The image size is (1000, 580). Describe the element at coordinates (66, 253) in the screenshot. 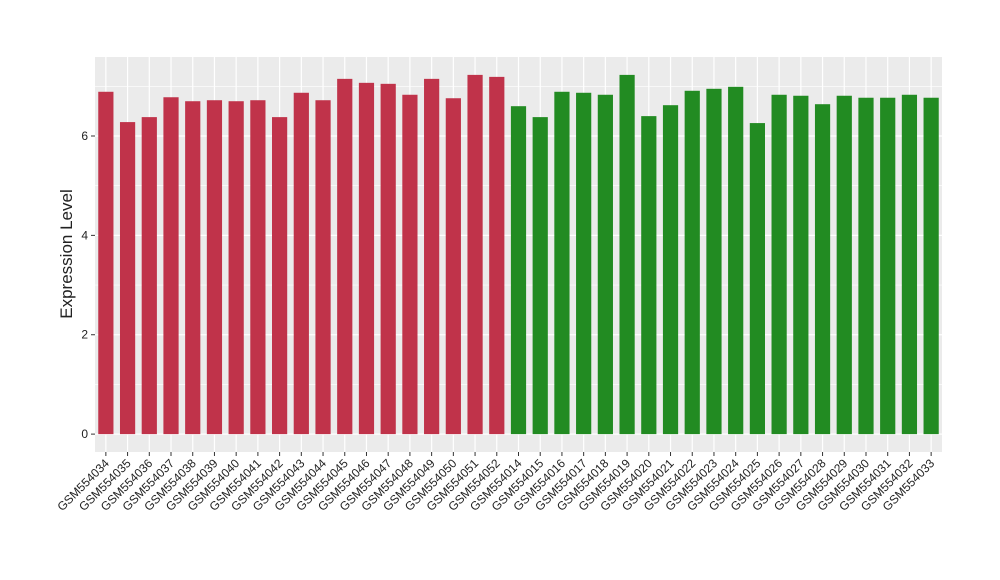

I see `y-axis-label: Expression Level` at that location.